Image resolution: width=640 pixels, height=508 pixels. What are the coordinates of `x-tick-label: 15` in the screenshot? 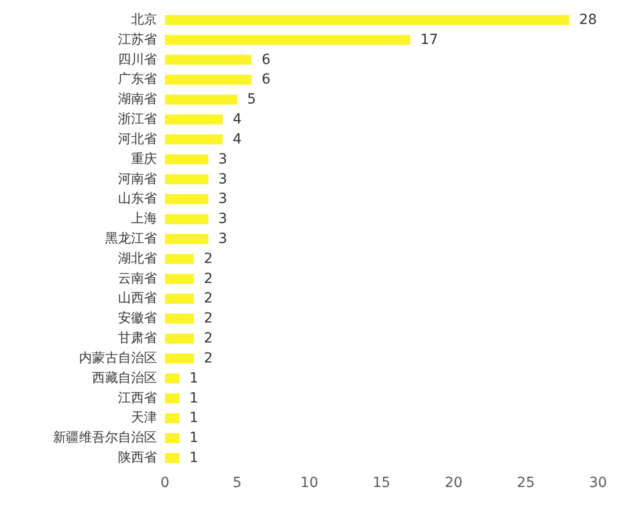 It's located at (381, 483).